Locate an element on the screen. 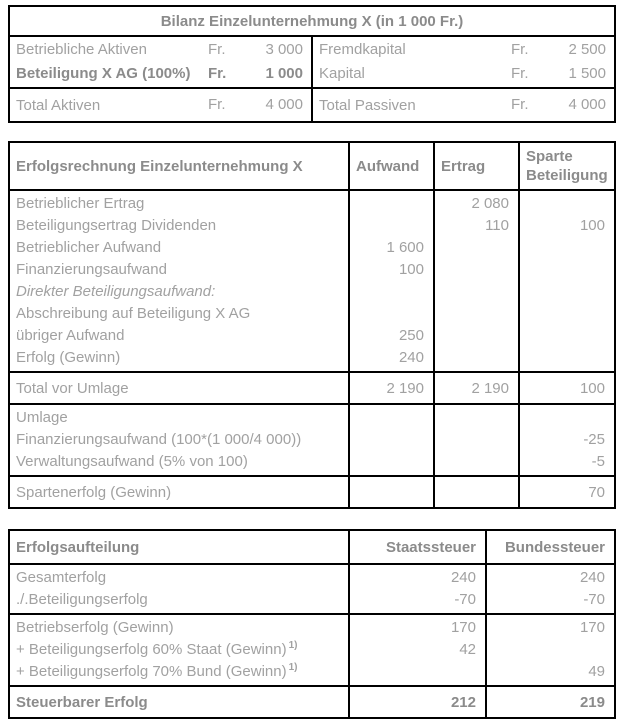 Image resolution: width=622 pixels, height=724 pixels. sparte-value: -5 is located at coordinates (598, 461).